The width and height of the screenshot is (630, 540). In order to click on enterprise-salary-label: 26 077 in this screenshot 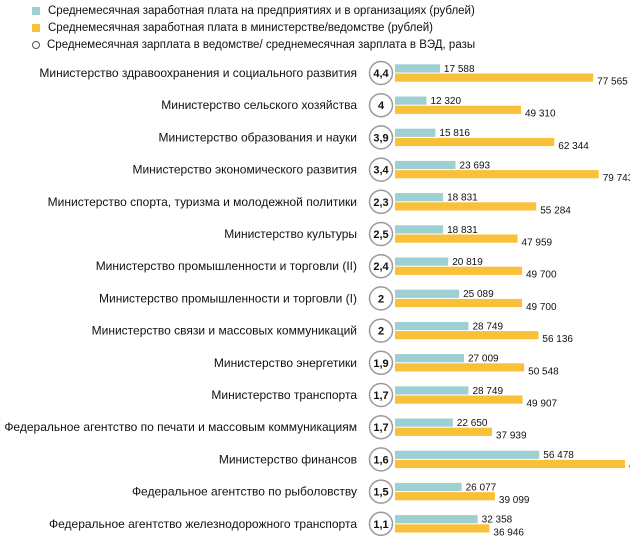, I will do `click(481, 487)`.